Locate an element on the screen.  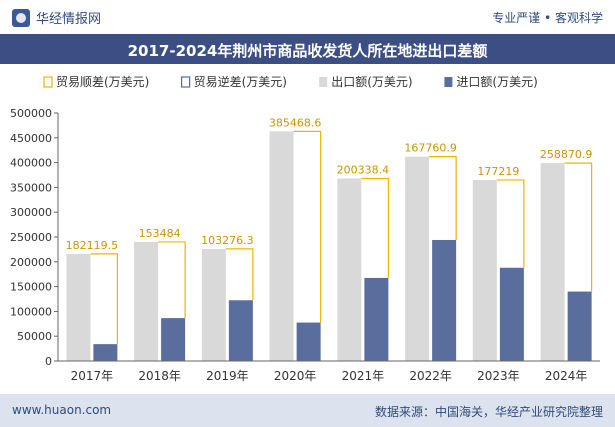
x-tick-label: 2024年 is located at coordinates (566, 376).